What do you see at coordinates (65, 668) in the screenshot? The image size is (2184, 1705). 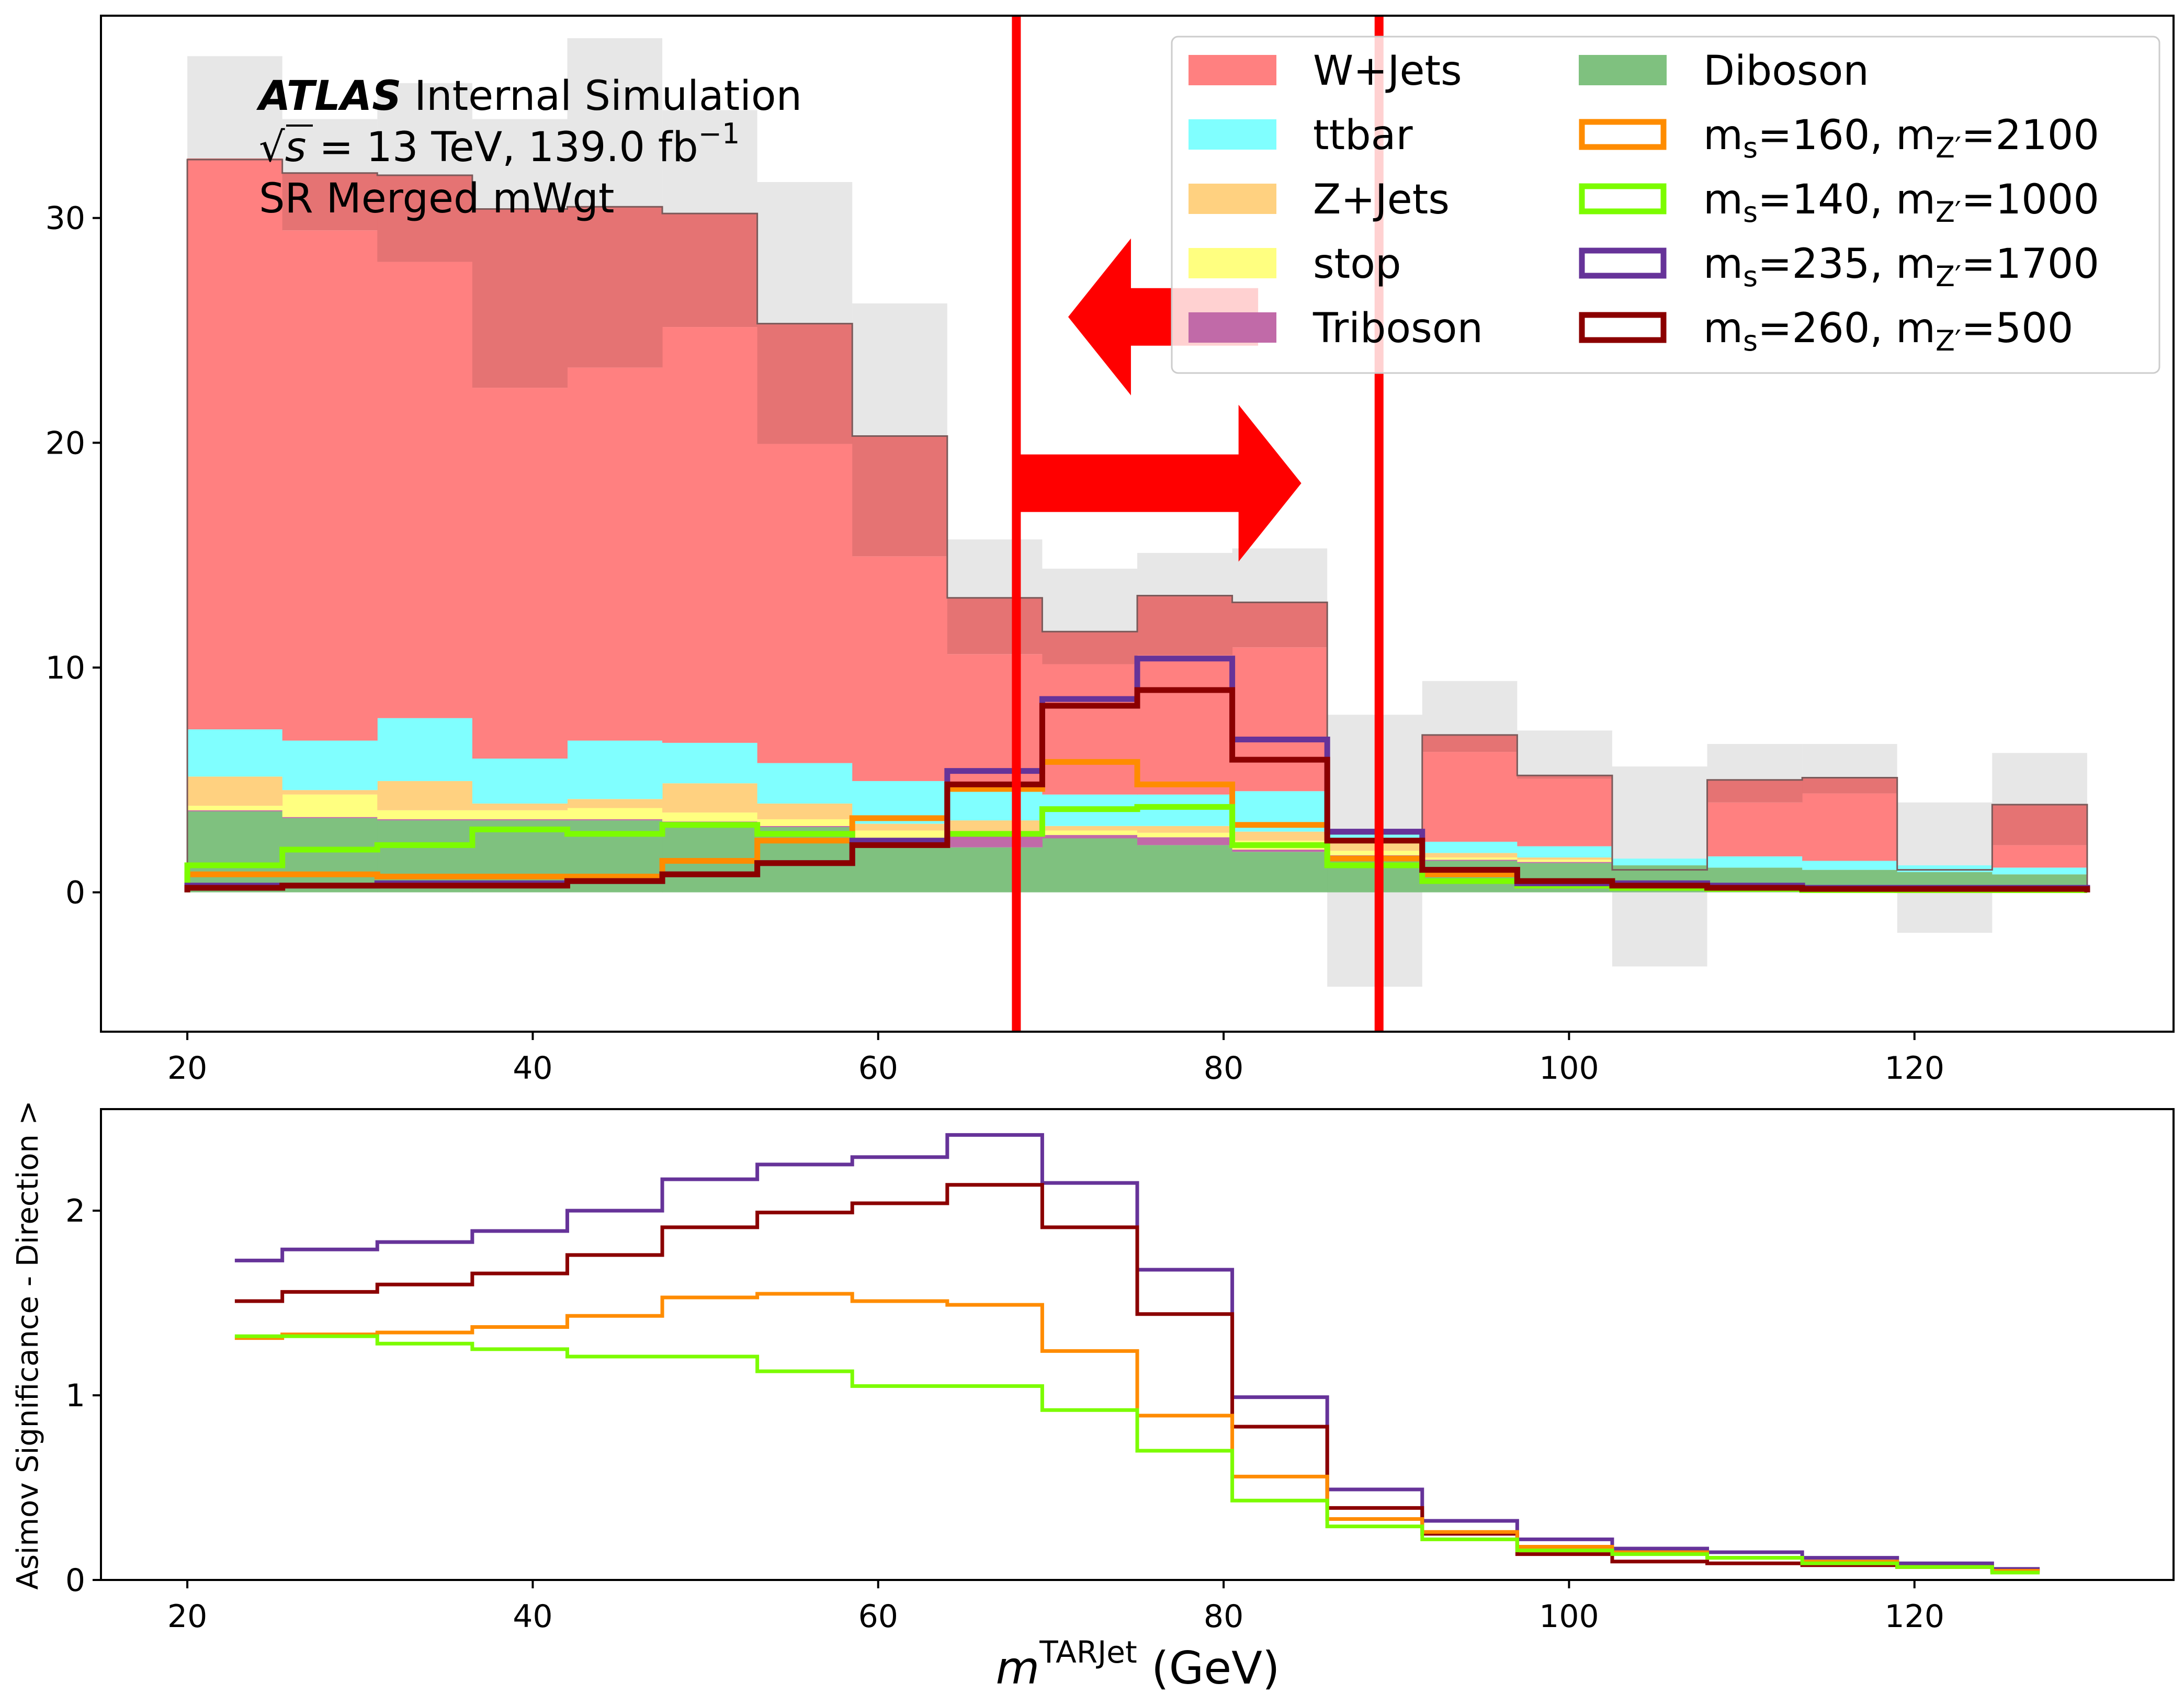 I see `y-tick-label-10: 10` at bounding box center [65, 668].